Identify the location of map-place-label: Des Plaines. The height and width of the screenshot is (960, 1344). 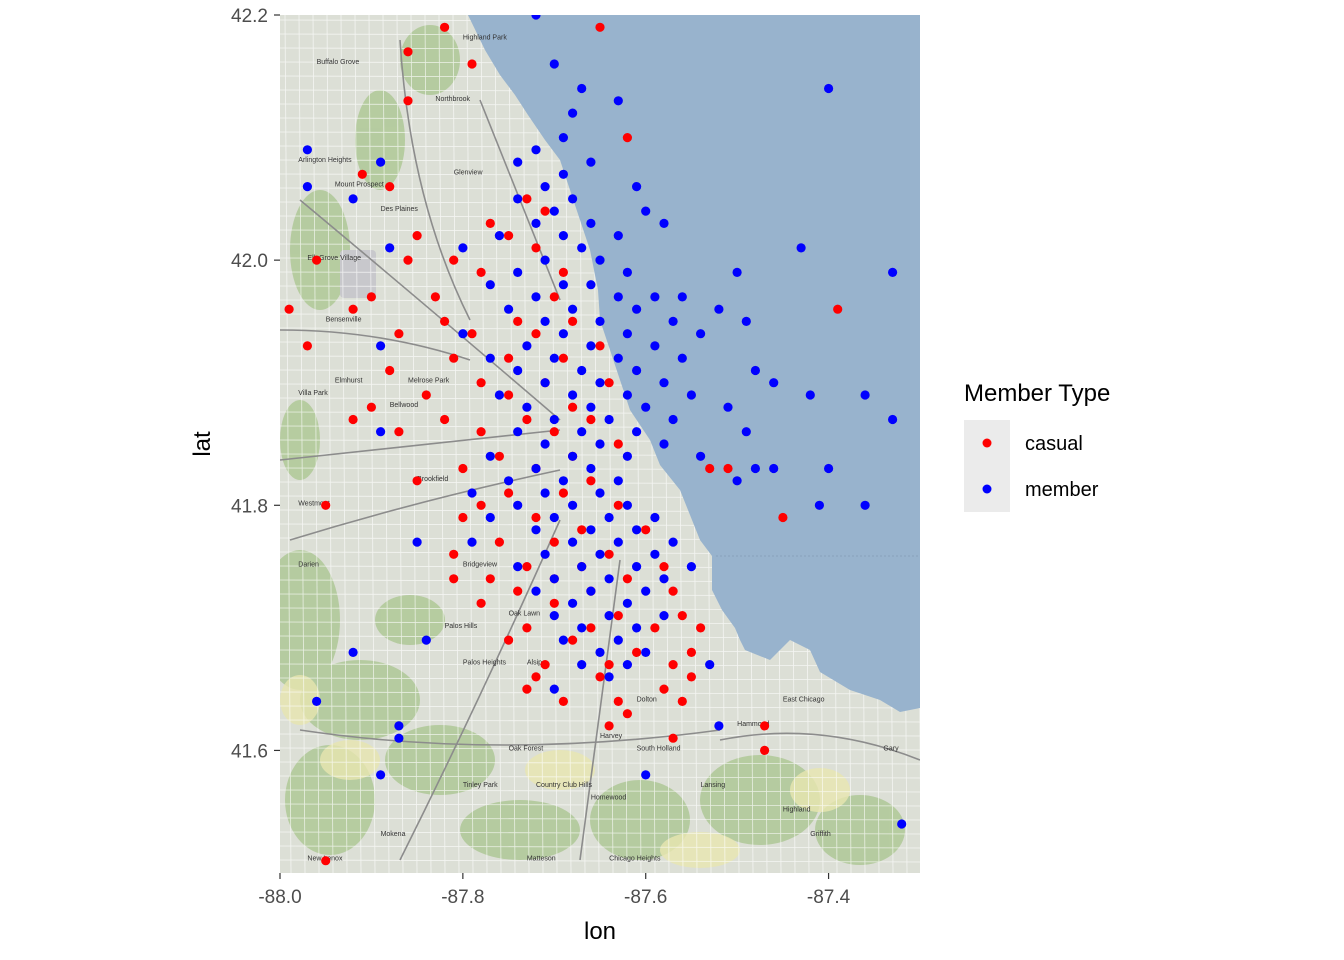
(400, 209).